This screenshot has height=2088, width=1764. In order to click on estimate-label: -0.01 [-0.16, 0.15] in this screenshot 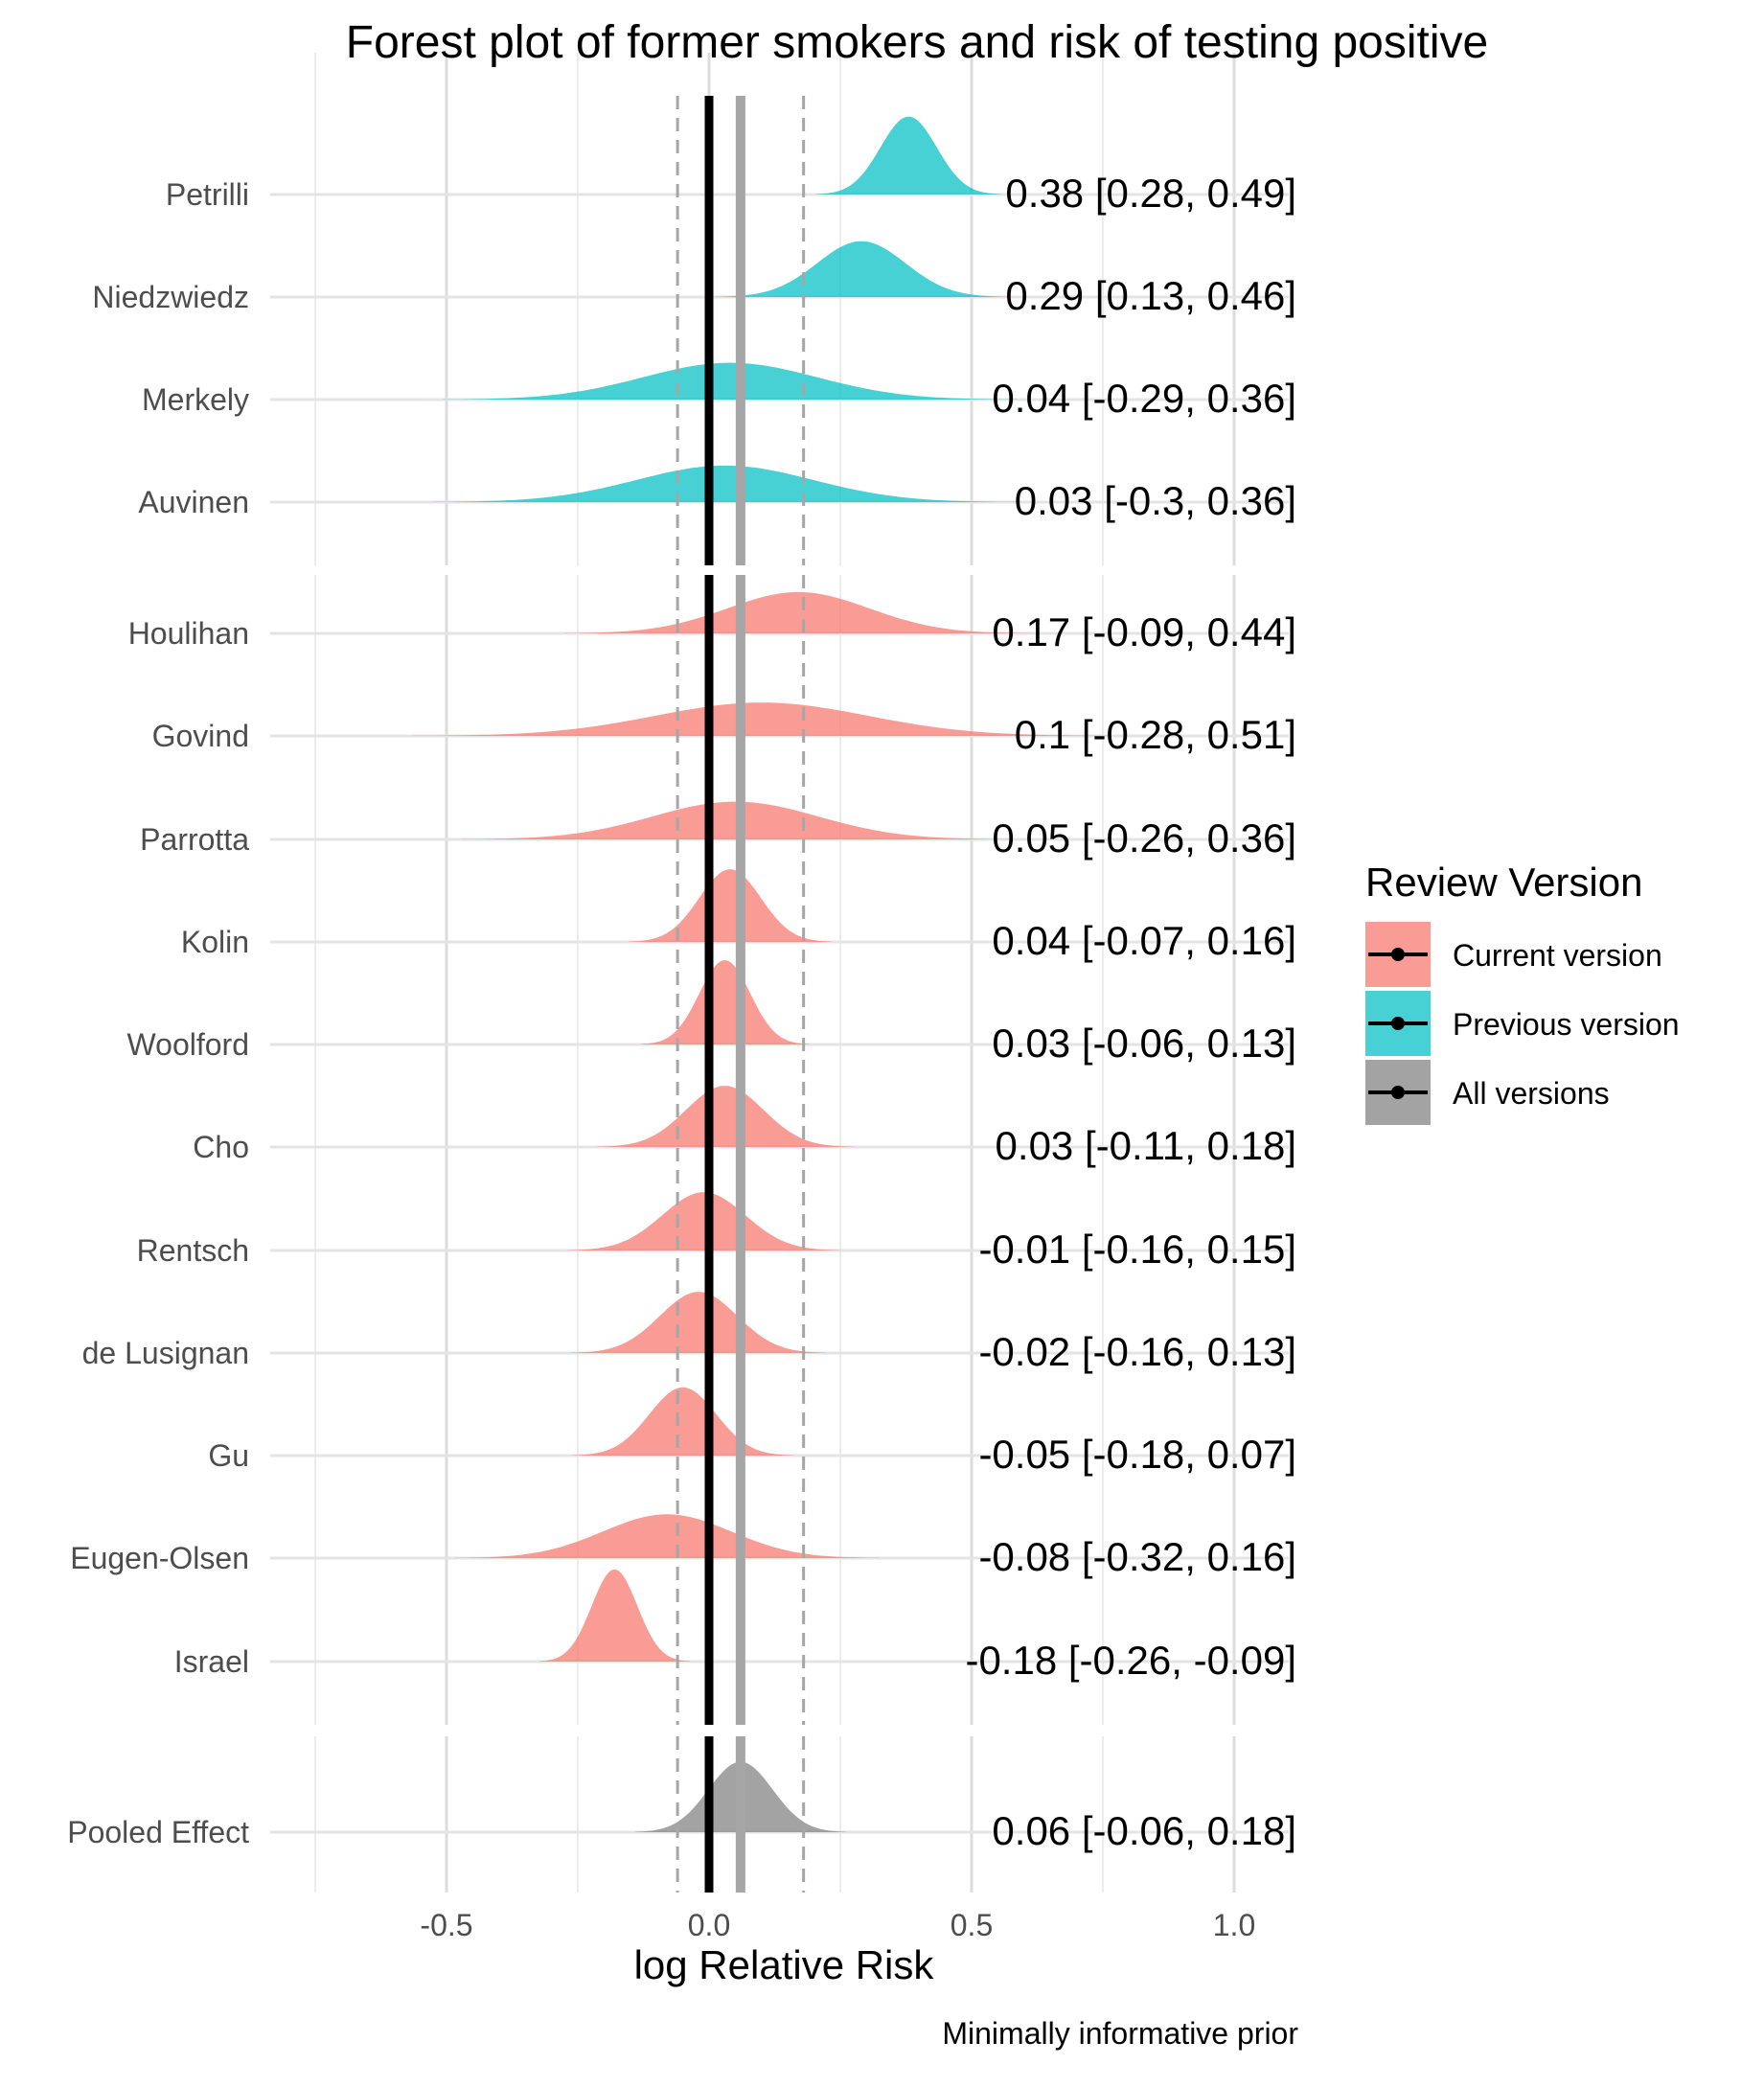, I will do `click(1137, 1250)`.